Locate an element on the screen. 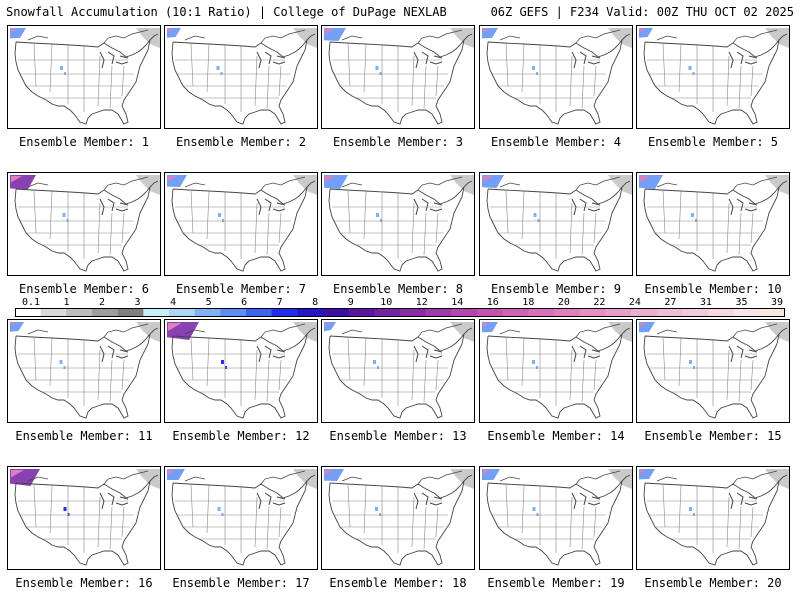 This screenshot has height=600, width=800. colorbar-tick-label: 24 is located at coordinates (634, 302).